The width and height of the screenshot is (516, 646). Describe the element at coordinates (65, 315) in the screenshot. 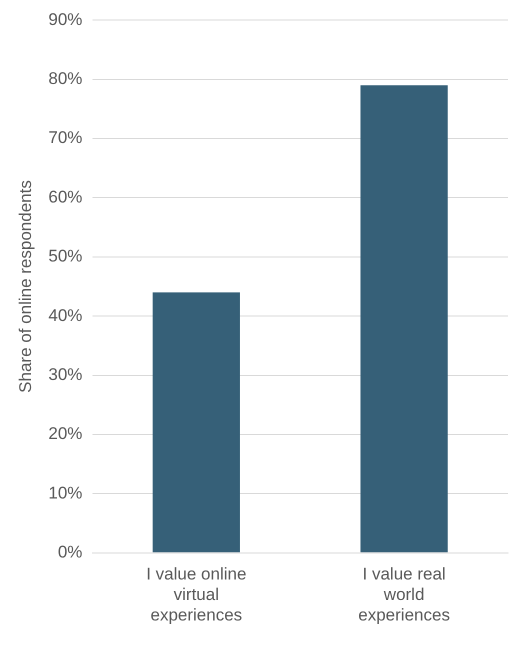

I see `y-tick-label: 40%` at that location.